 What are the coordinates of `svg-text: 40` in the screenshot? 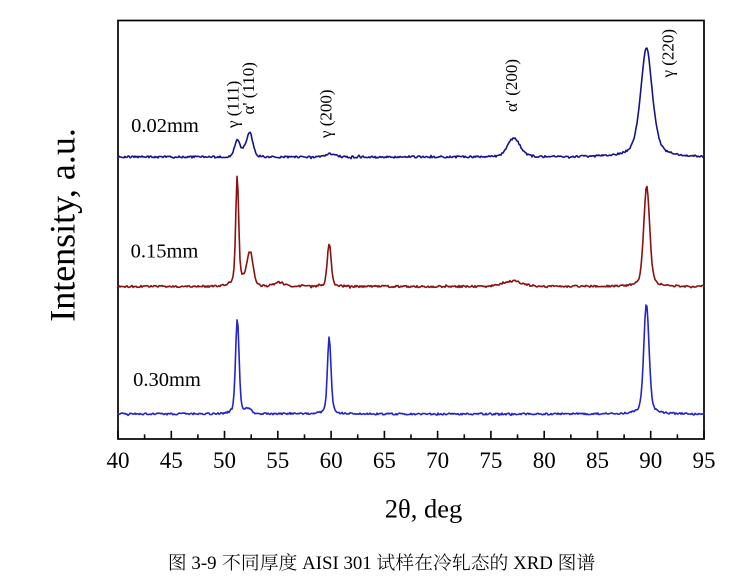 It's located at (118, 460).